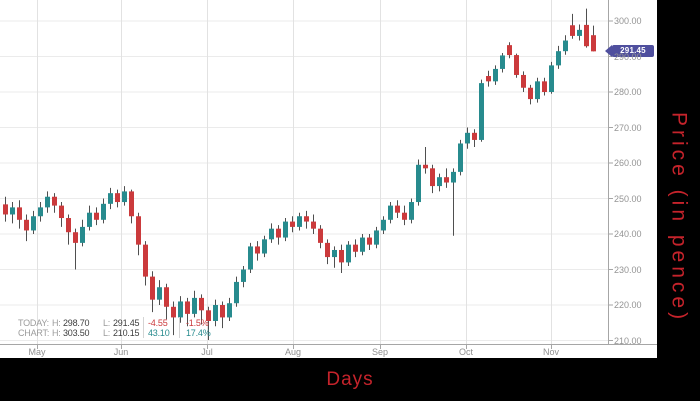  I want to click on x-axis-title: Days, so click(350, 379).